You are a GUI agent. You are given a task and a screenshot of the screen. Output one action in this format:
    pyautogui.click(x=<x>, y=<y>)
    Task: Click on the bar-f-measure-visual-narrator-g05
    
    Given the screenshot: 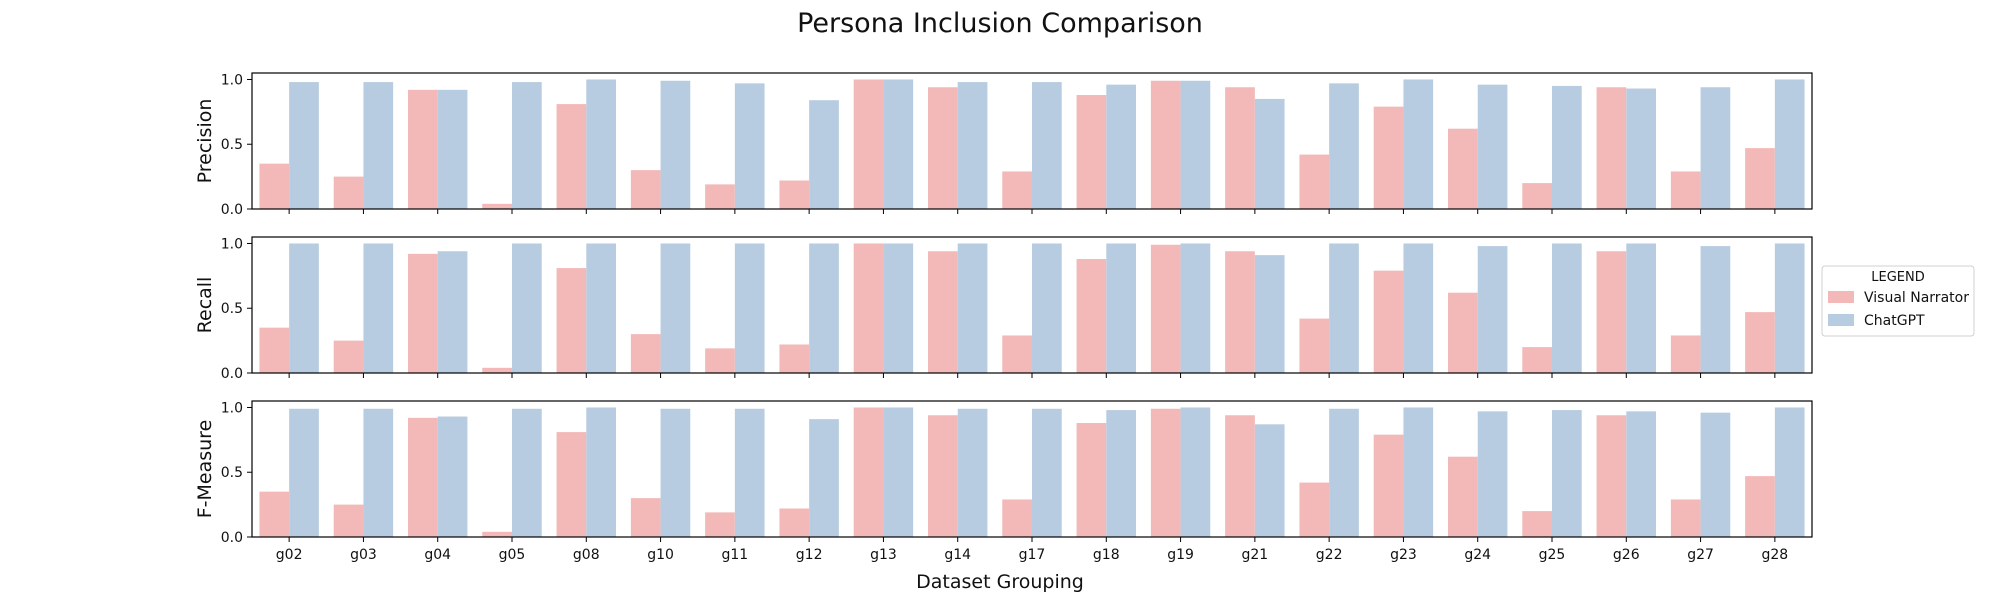 What is the action you would take?
    pyautogui.click(x=497, y=534)
    